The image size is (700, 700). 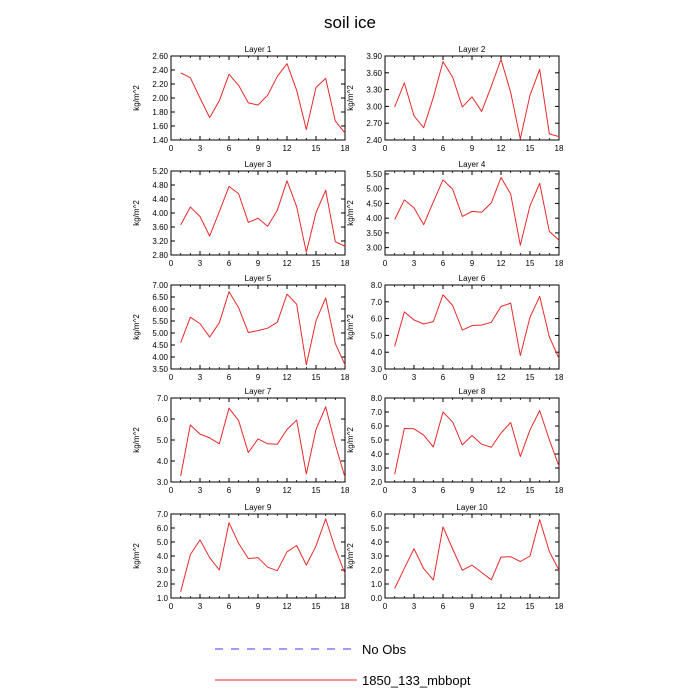 What do you see at coordinates (345, 606) in the screenshot?
I see `panel-9-xtick-label: 18` at bounding box center [345, 606].